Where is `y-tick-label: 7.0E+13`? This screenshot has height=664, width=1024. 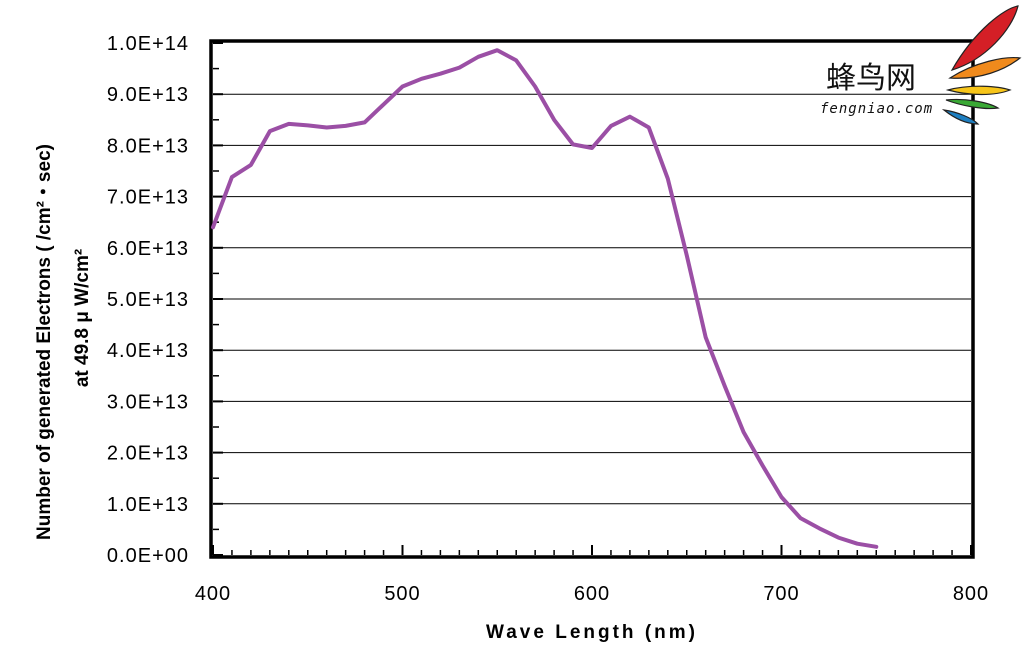 y-tick-label: 7.0E+13 is located at coordinates (148, 198).